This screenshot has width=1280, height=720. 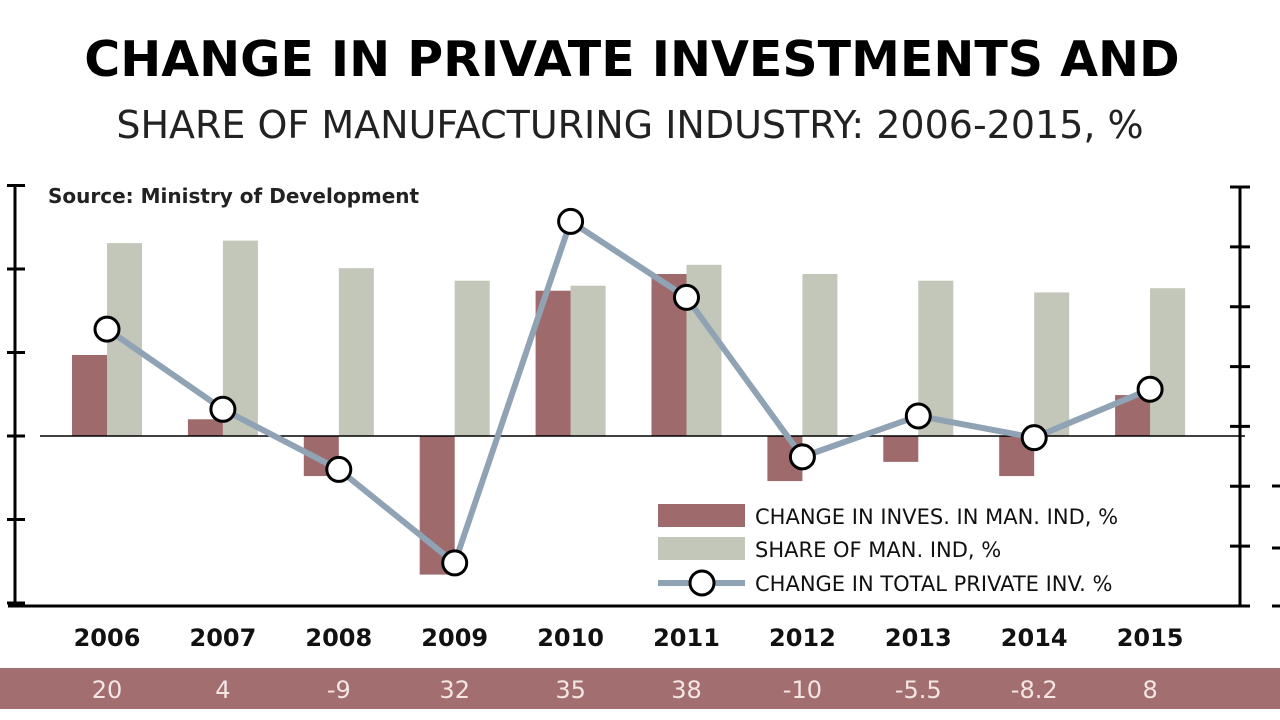 What do you see at coordinates (89, 395) in the screenshot?
I see `bar-change-inves-2006` at bounding box center [89, 395].